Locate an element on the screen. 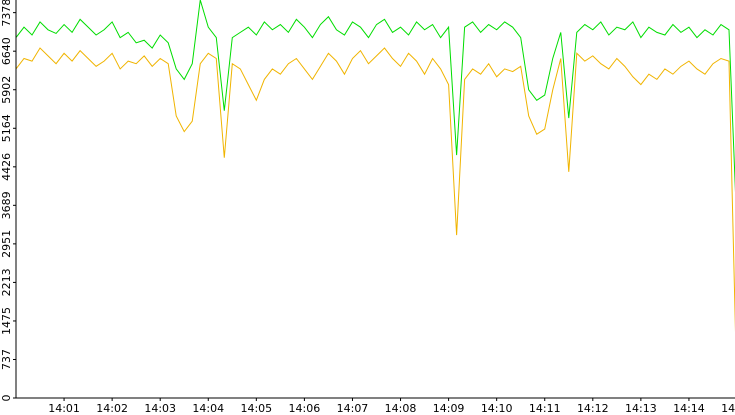  x-tick-label: 14:02 is located at coordinates (112, 408).